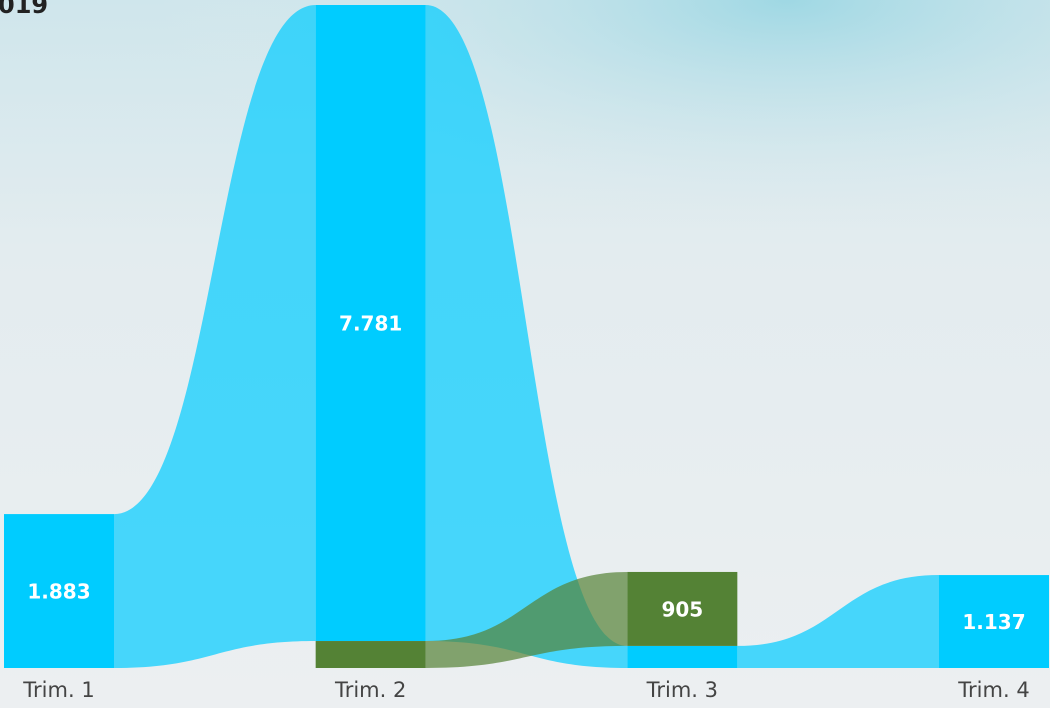 The height and width of the screenshot is (708, 1050). What do you see at coordinates (993, 690) in the screenshot?
I see `x-tick-label: Trim. 4` at bounding box center [993, 690].